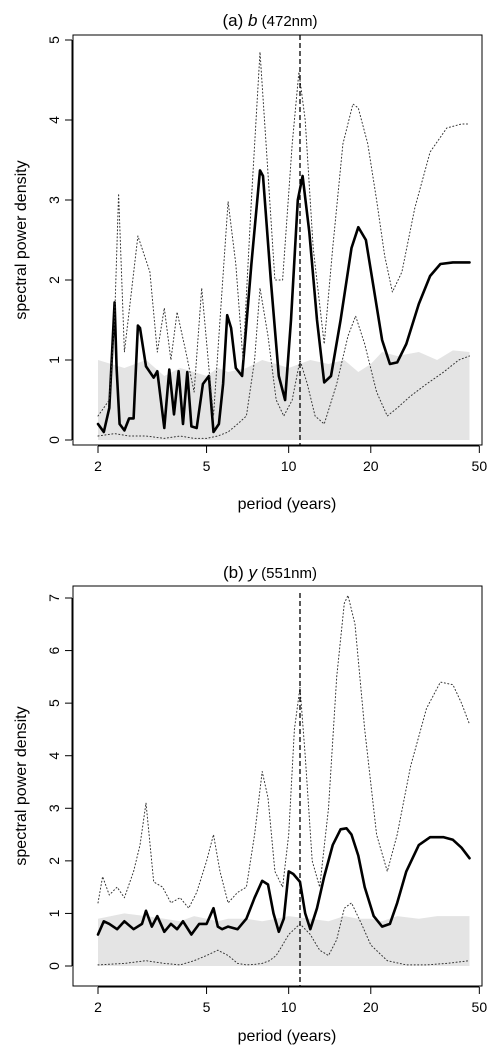 This screenshot has height=1050, width=492. I want to click on panel-a-x-tick-label: 10, so click(289, 466).